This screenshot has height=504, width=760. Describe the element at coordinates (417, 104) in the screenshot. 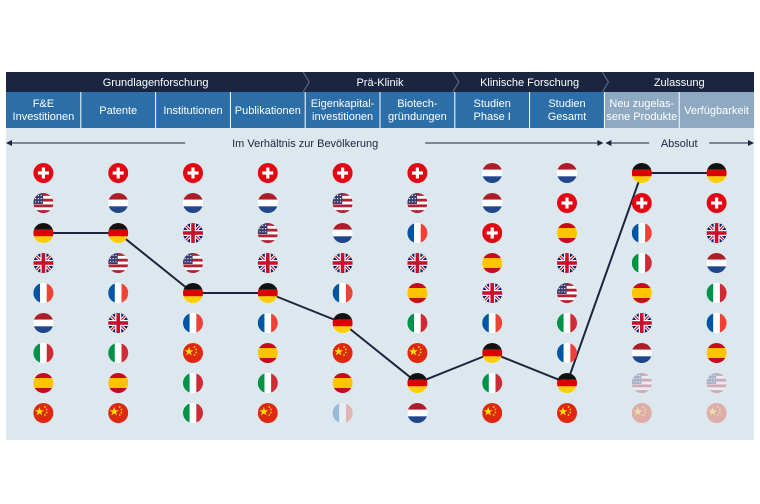

I see `column-label: Biotech-` at that location.